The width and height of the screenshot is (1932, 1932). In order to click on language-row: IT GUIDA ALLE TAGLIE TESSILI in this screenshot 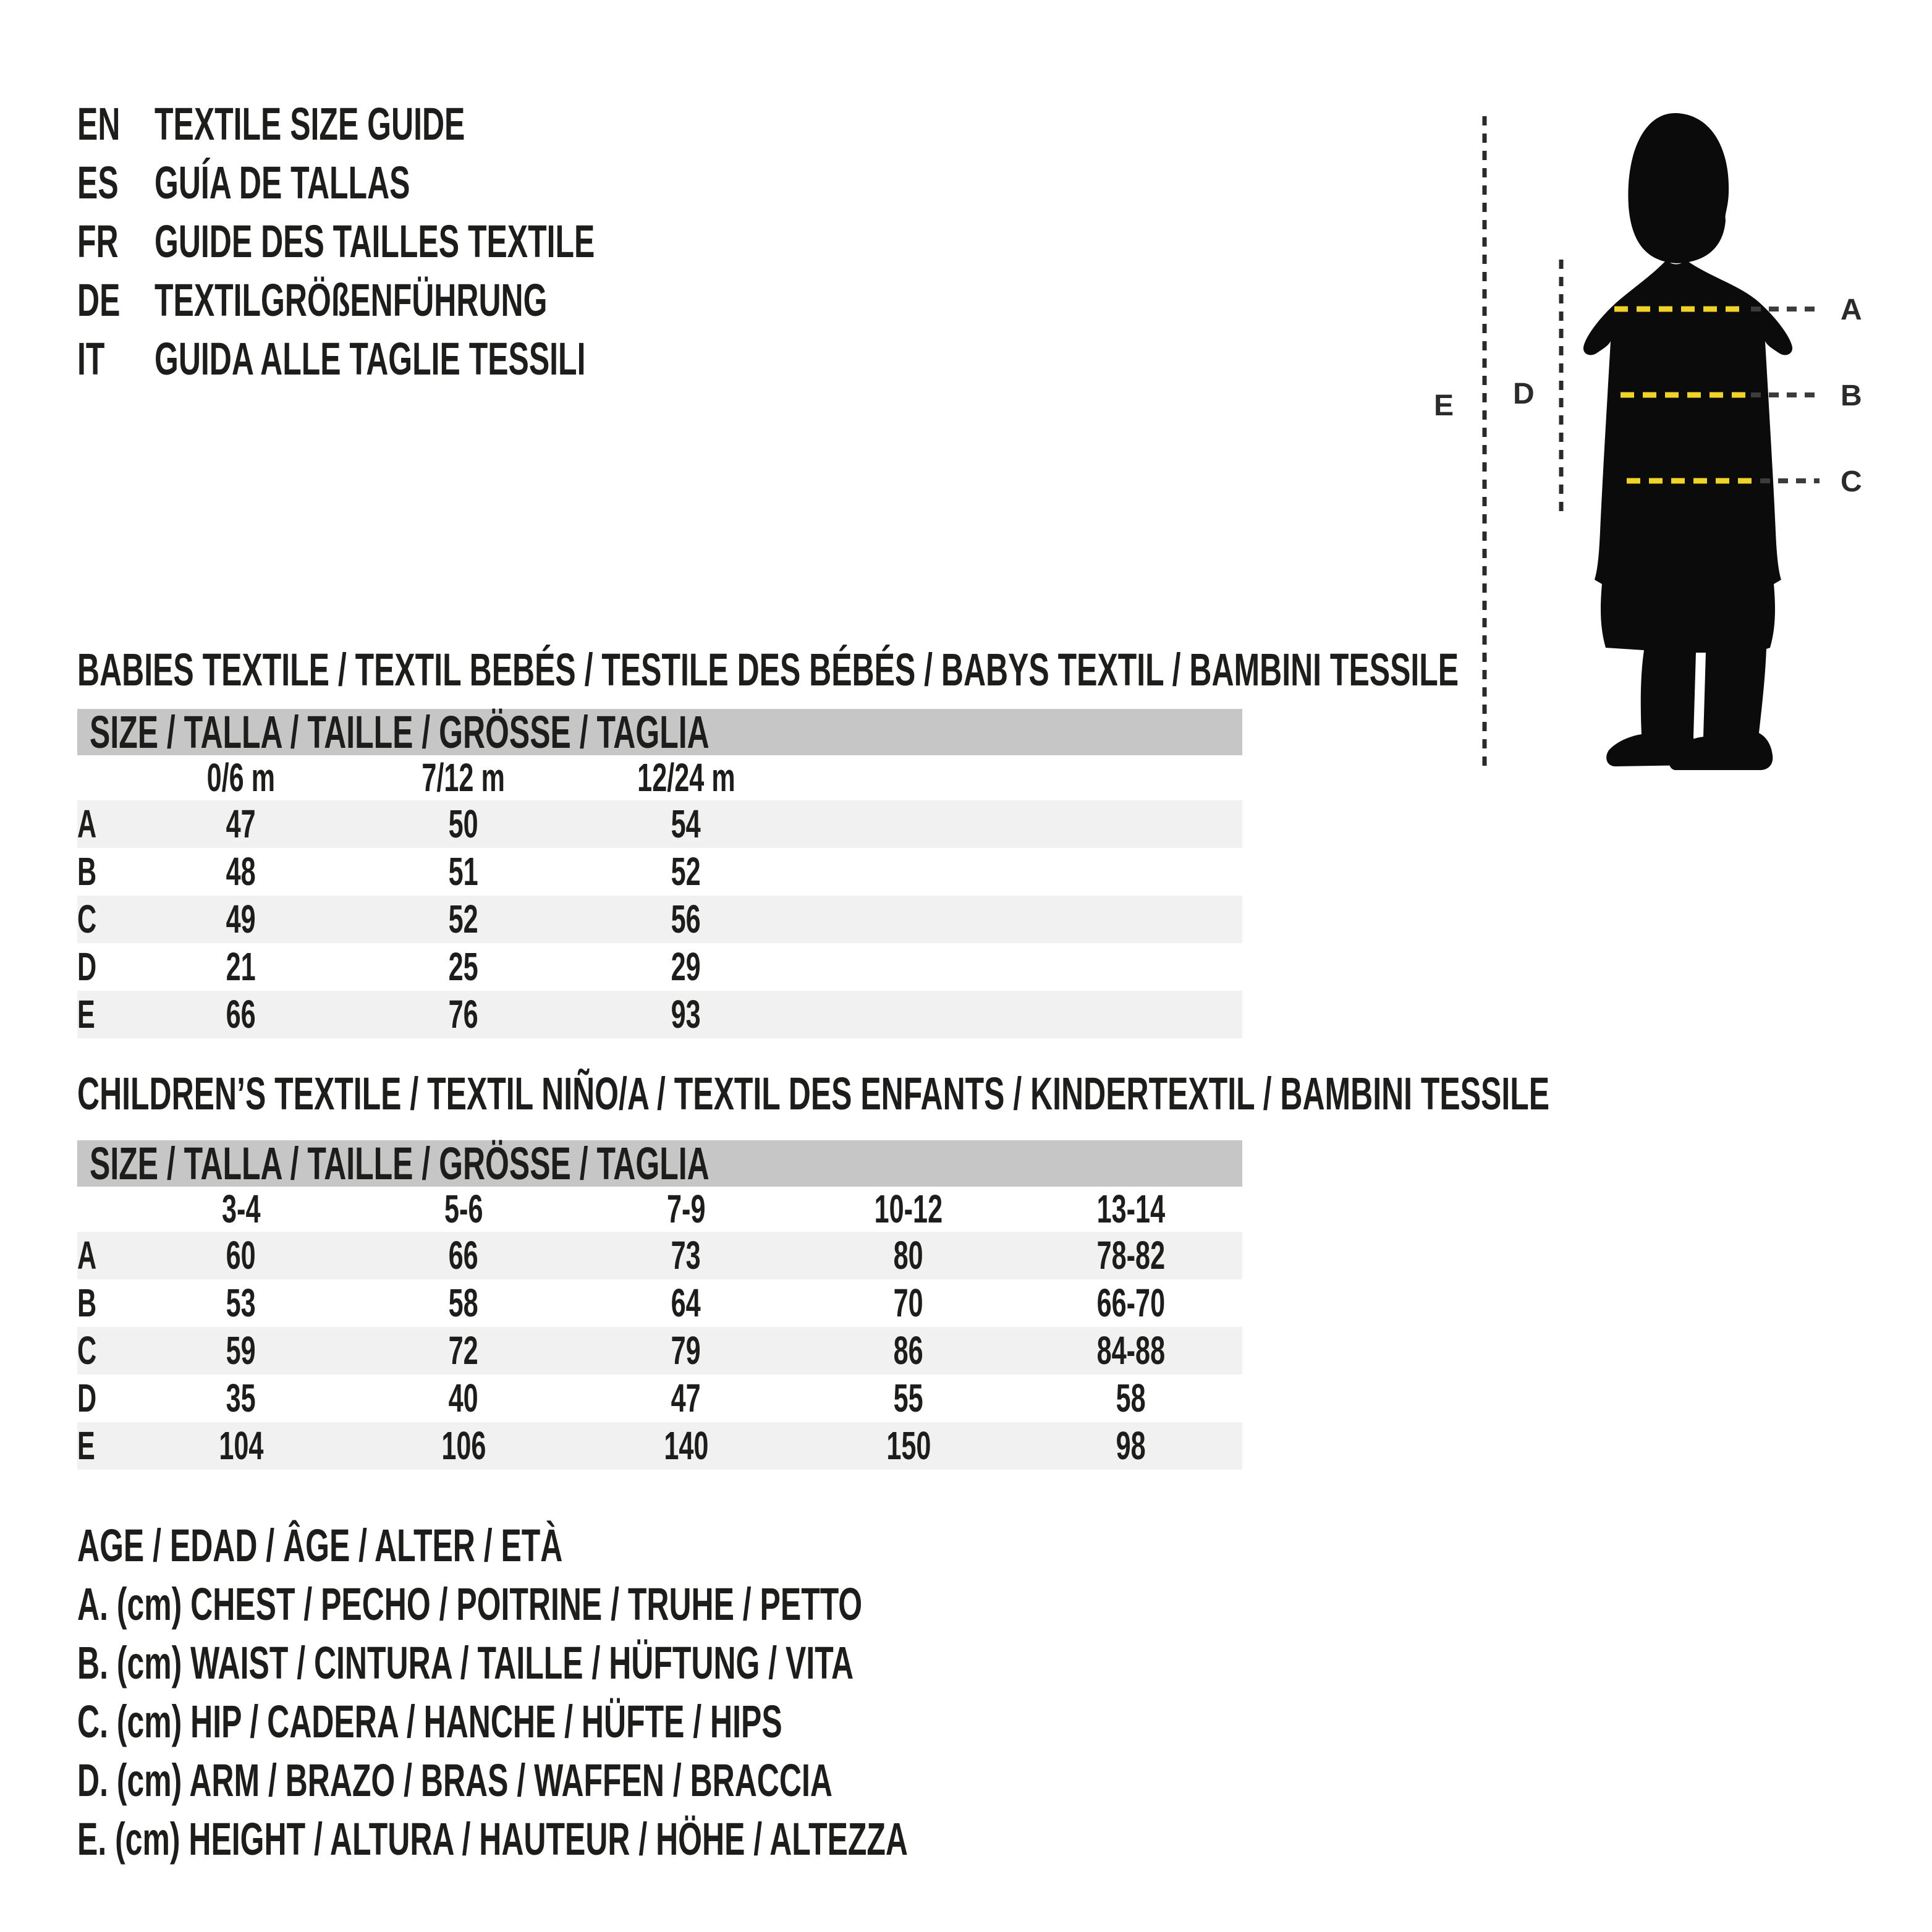, I will do `click(757, 358)`.